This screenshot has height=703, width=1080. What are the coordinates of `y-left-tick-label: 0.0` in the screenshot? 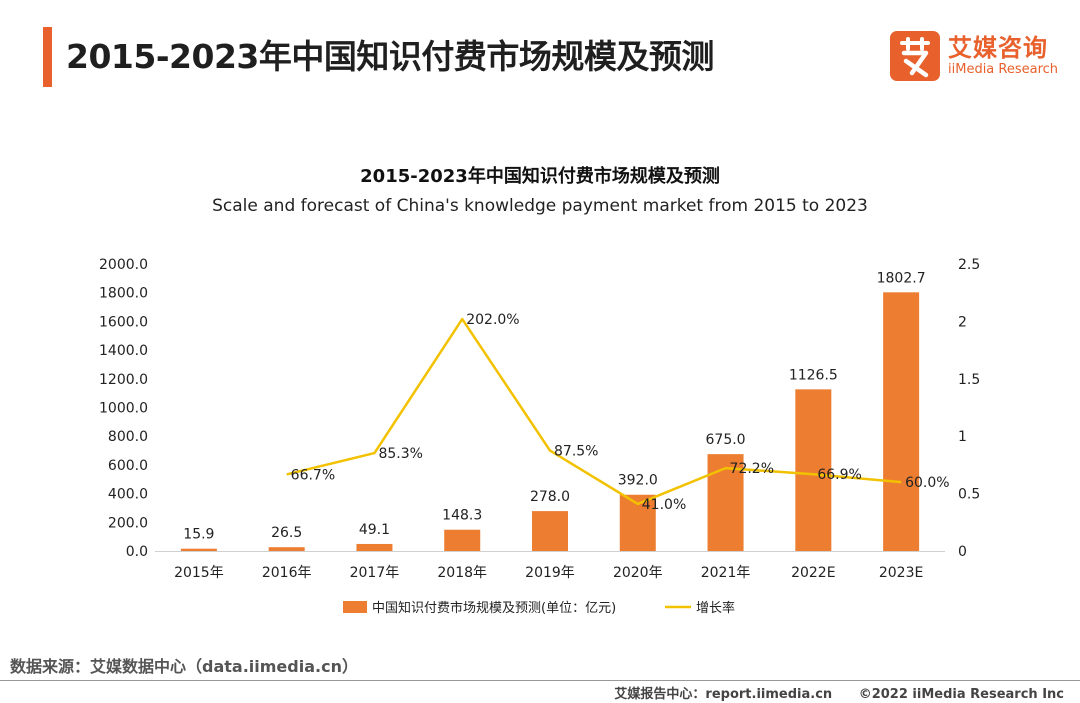 It's located at (137, 552).